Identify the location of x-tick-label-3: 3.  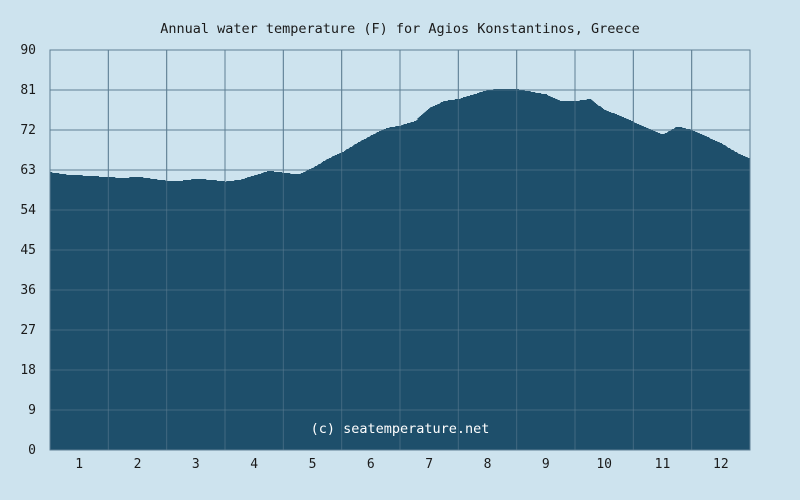
(196, 464).